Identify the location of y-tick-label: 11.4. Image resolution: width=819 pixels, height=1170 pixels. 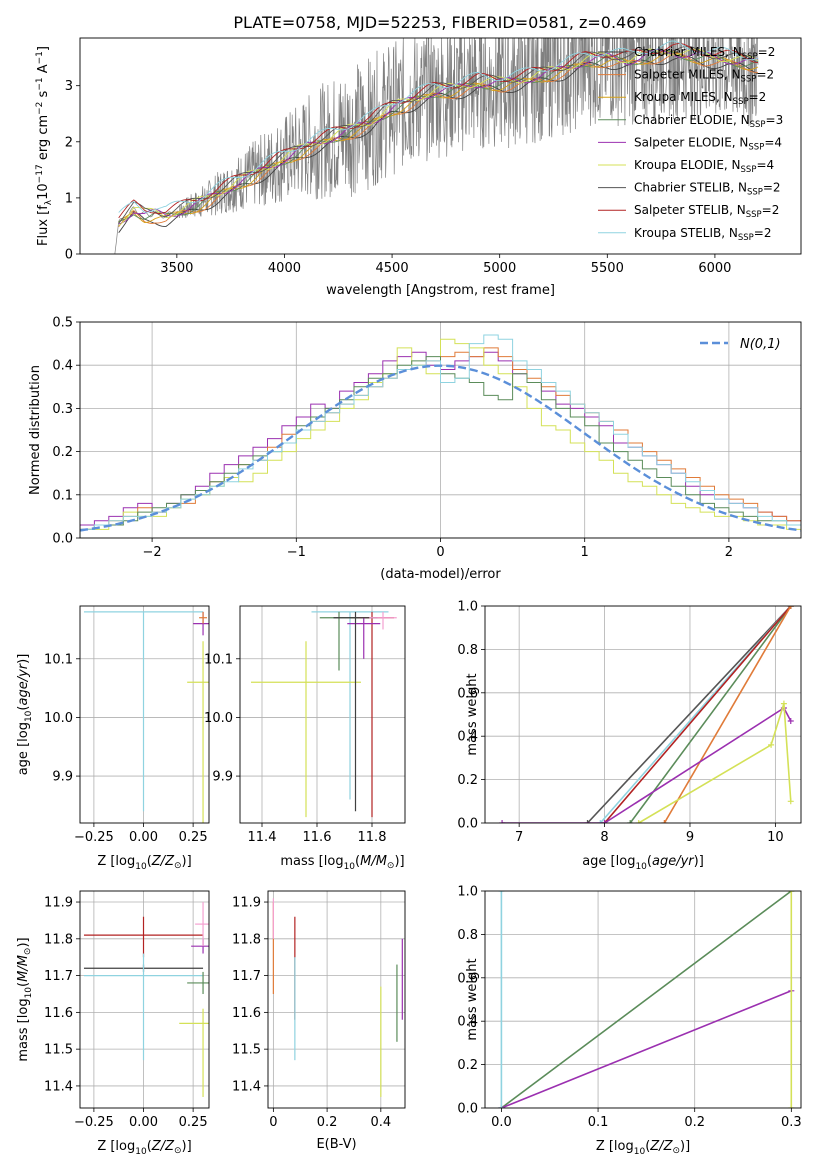
(246, 1086).